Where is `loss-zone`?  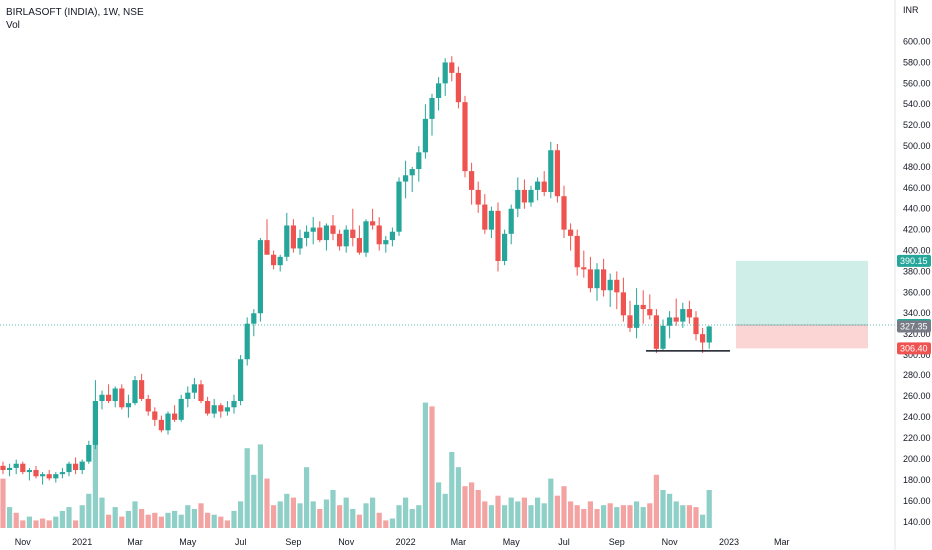
loss-zone is located at coordinates (802, 337).